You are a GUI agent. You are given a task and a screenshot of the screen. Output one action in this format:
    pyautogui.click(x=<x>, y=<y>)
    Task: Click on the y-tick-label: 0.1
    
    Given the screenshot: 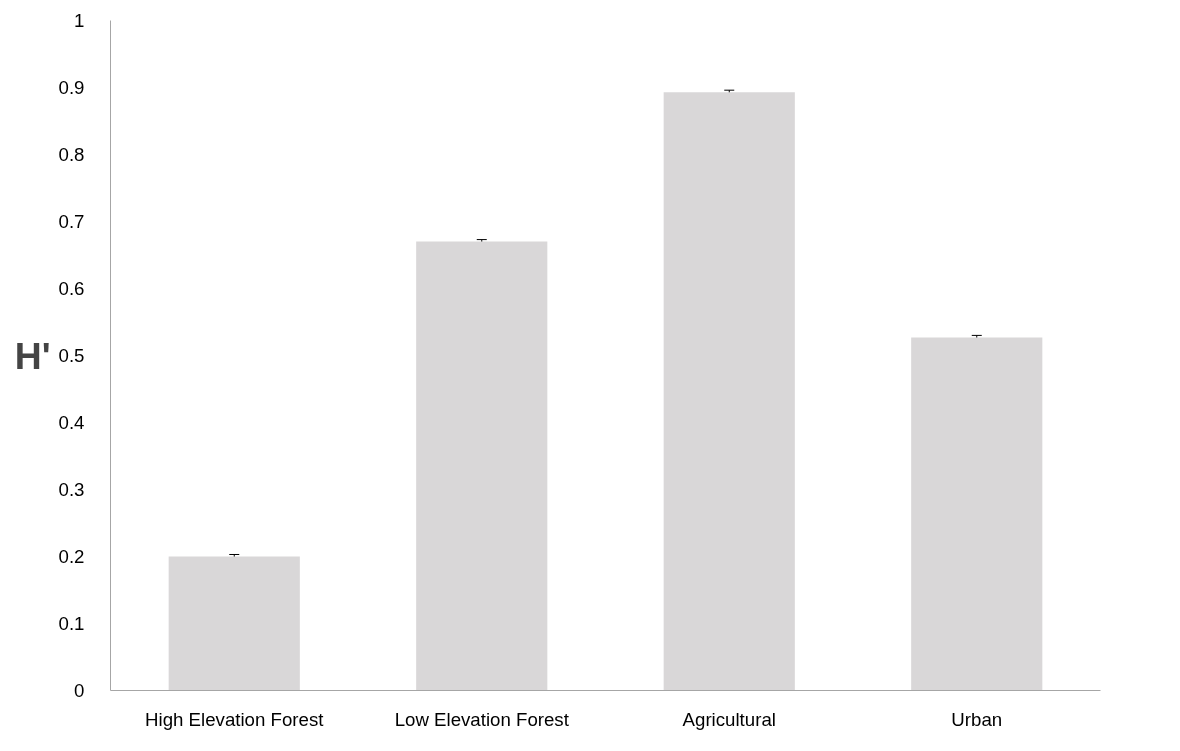 What is the action you would take?
    pyautogui.click(x=71, y=623)
    